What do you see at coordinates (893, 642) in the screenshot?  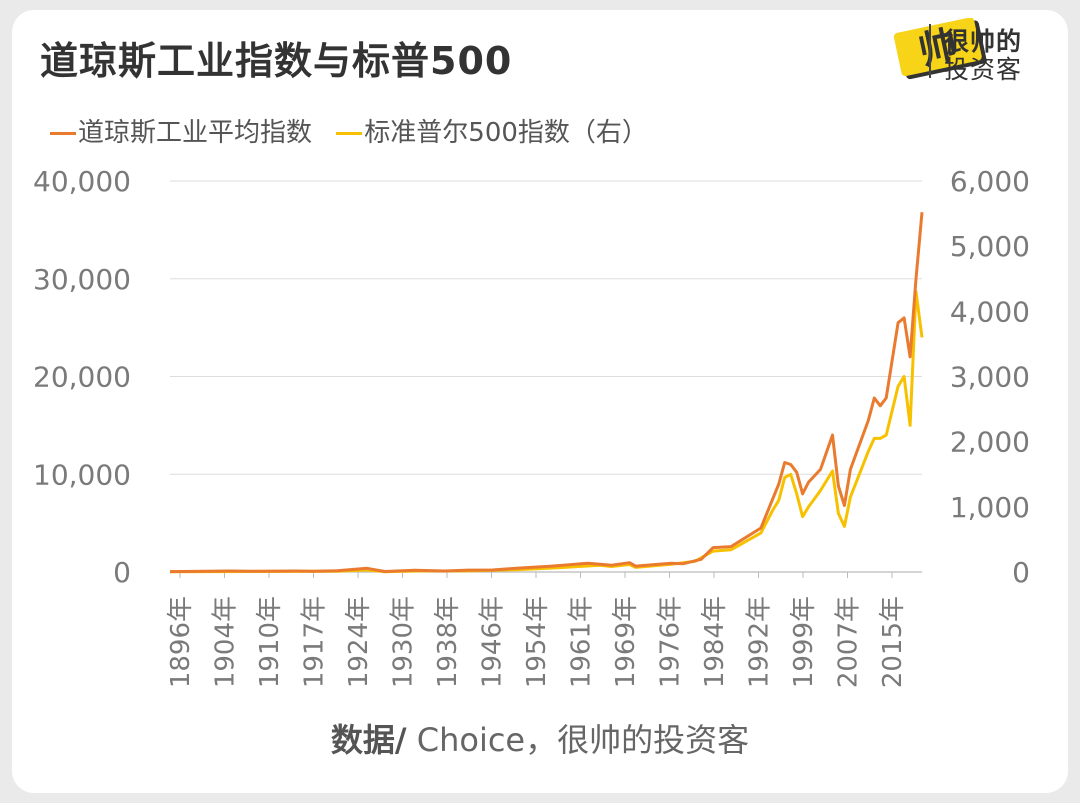 I see `x-tick-label: 2015年` at bounding box center [893, 642].